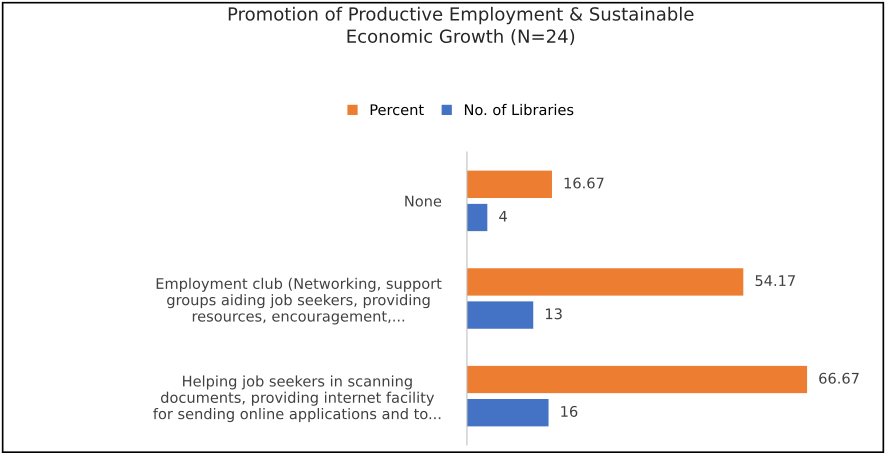 This screenshot has height=454, width=886. Describe the element at coordinates (397, 110) in the screenshot. I see `legend-label: Percent` at that location.